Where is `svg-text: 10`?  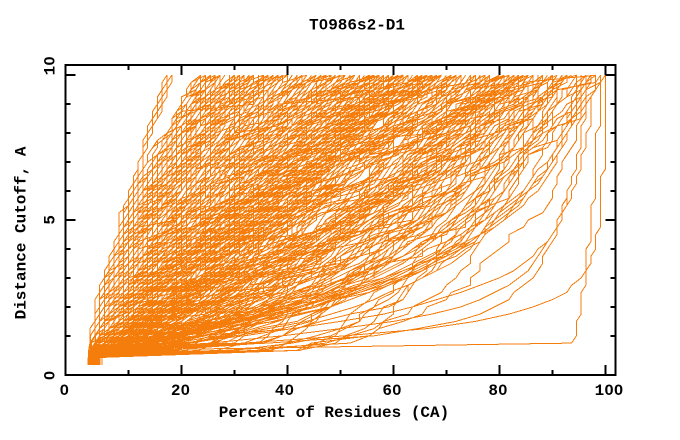
svg-text: 10 is located at coordinates (51, 65).